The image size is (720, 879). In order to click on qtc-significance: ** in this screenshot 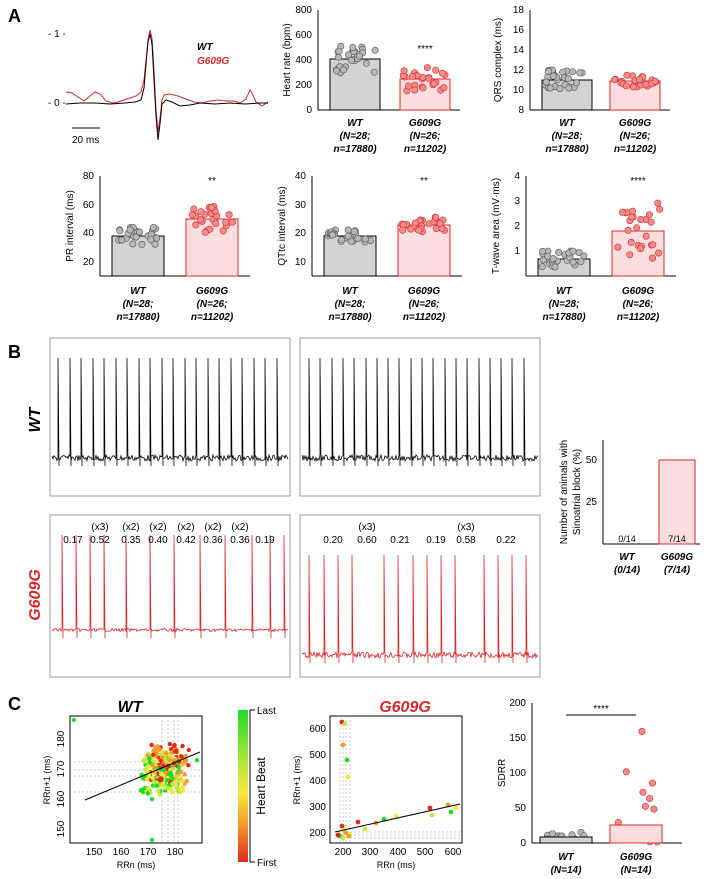, I will do `click(424, 181)`.